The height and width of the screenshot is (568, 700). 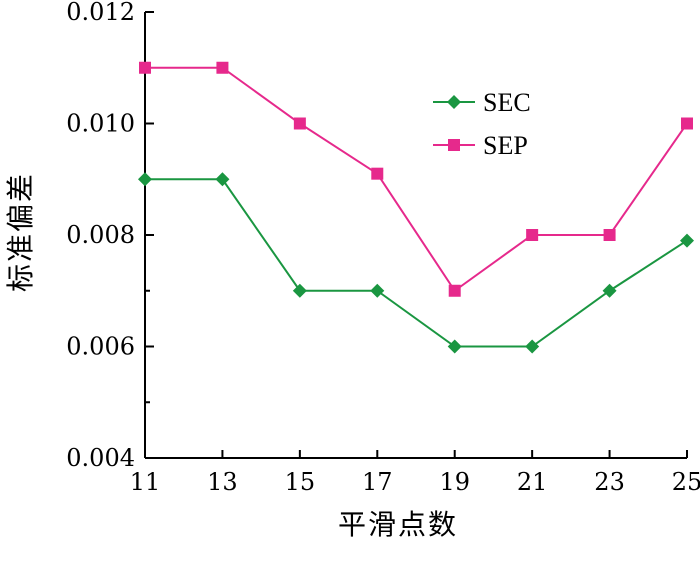 I want to click on x-tick-label: 21, so click(x=532, y=482).